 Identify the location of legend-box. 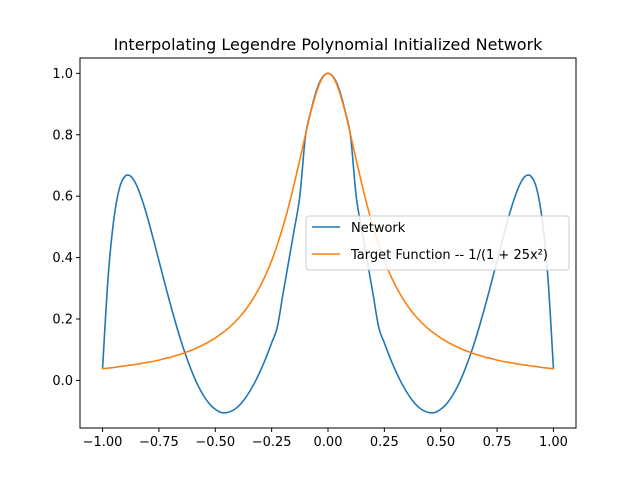
(437, 243).